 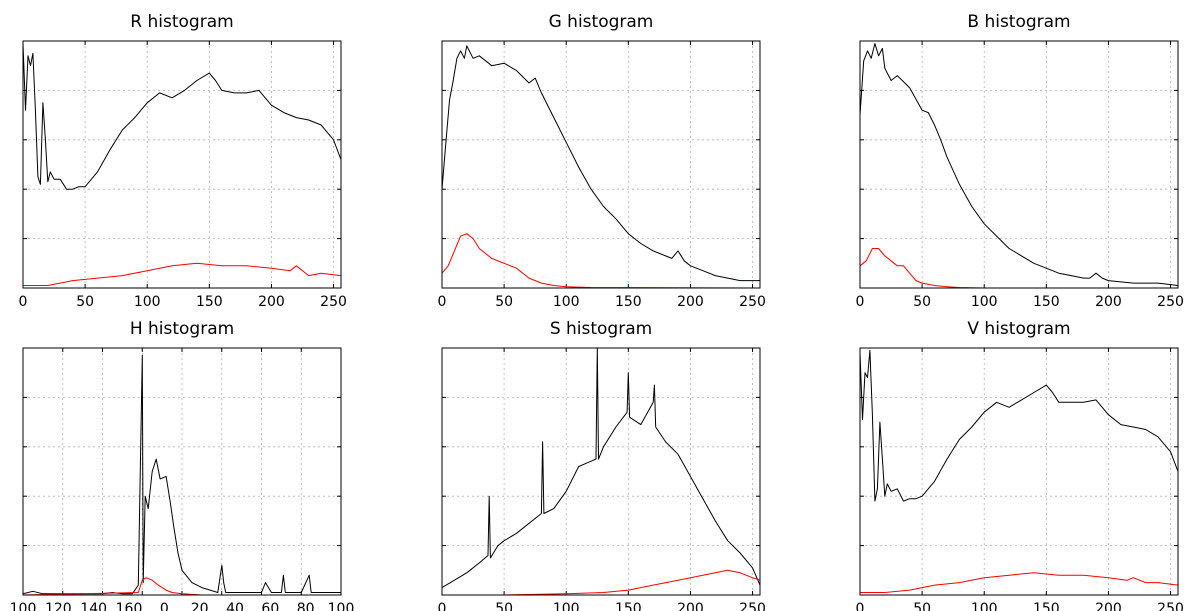 I want to click on h-histogram-panel: 100 120 140 160 0 20 40 60 80 100 H histogram, so click(x=182, y=465).